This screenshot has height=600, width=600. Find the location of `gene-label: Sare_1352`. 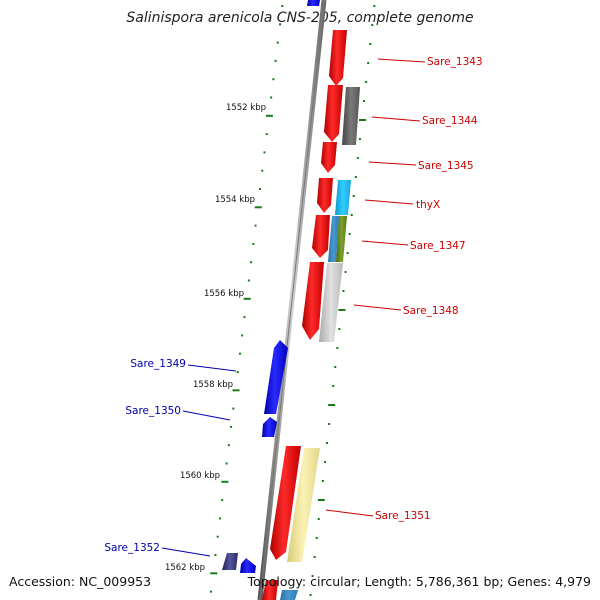

gene-label: Sare_1352 is located at coordinates (132, 548).